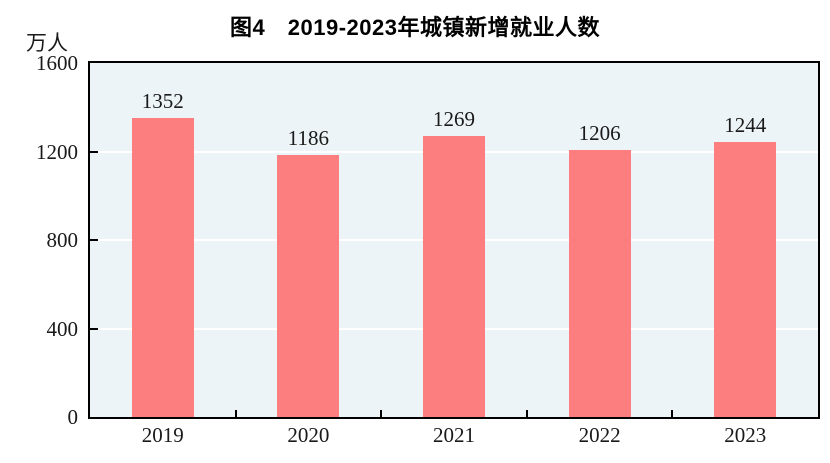 The height and width of the screenshot is (463, 830). Describe the element at coordinates (62, 328) in the screenshot. I see `y-axis-tick-label: 400` at that location.